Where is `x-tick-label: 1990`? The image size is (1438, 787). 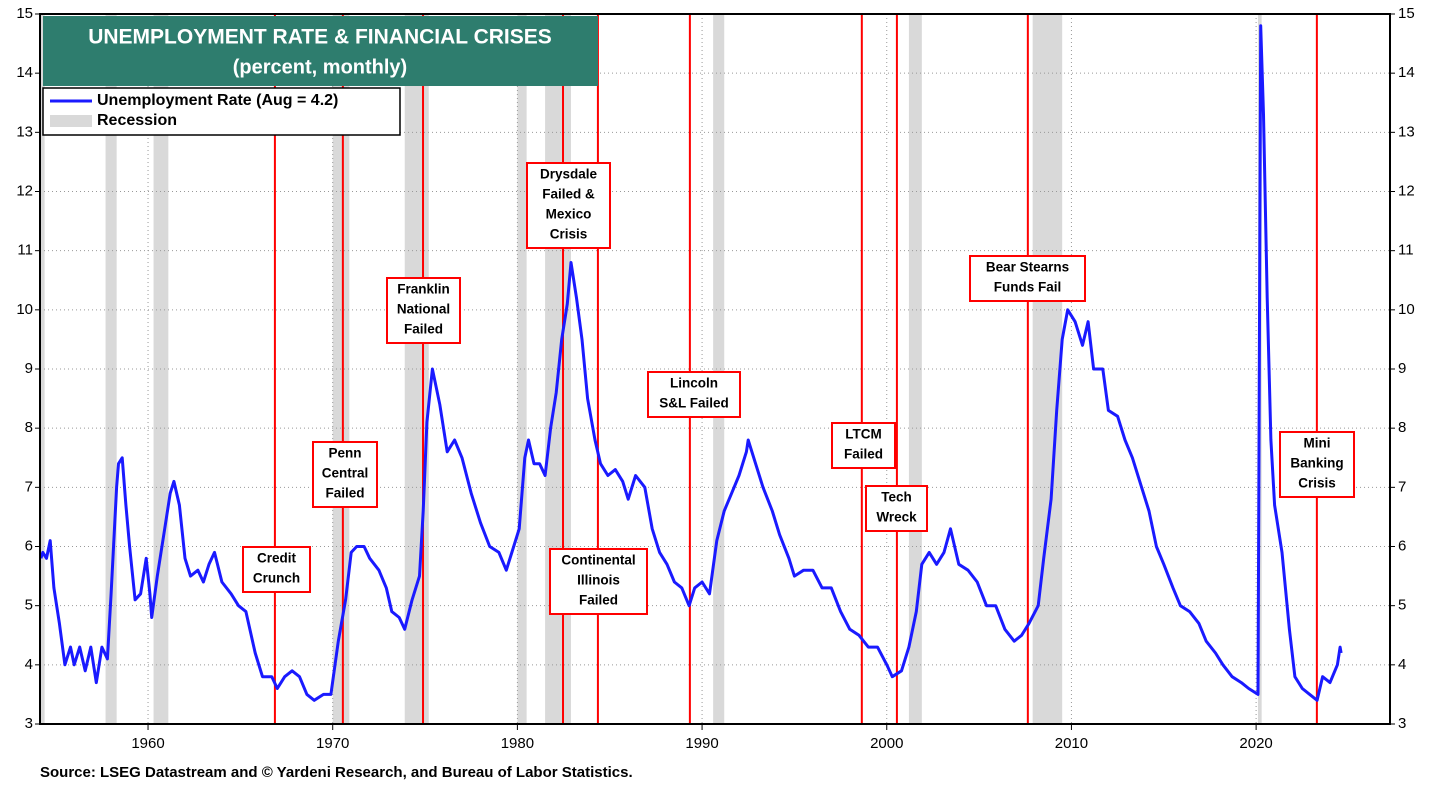 x-tick-label: 1990 is located at coordinates (701, 743).